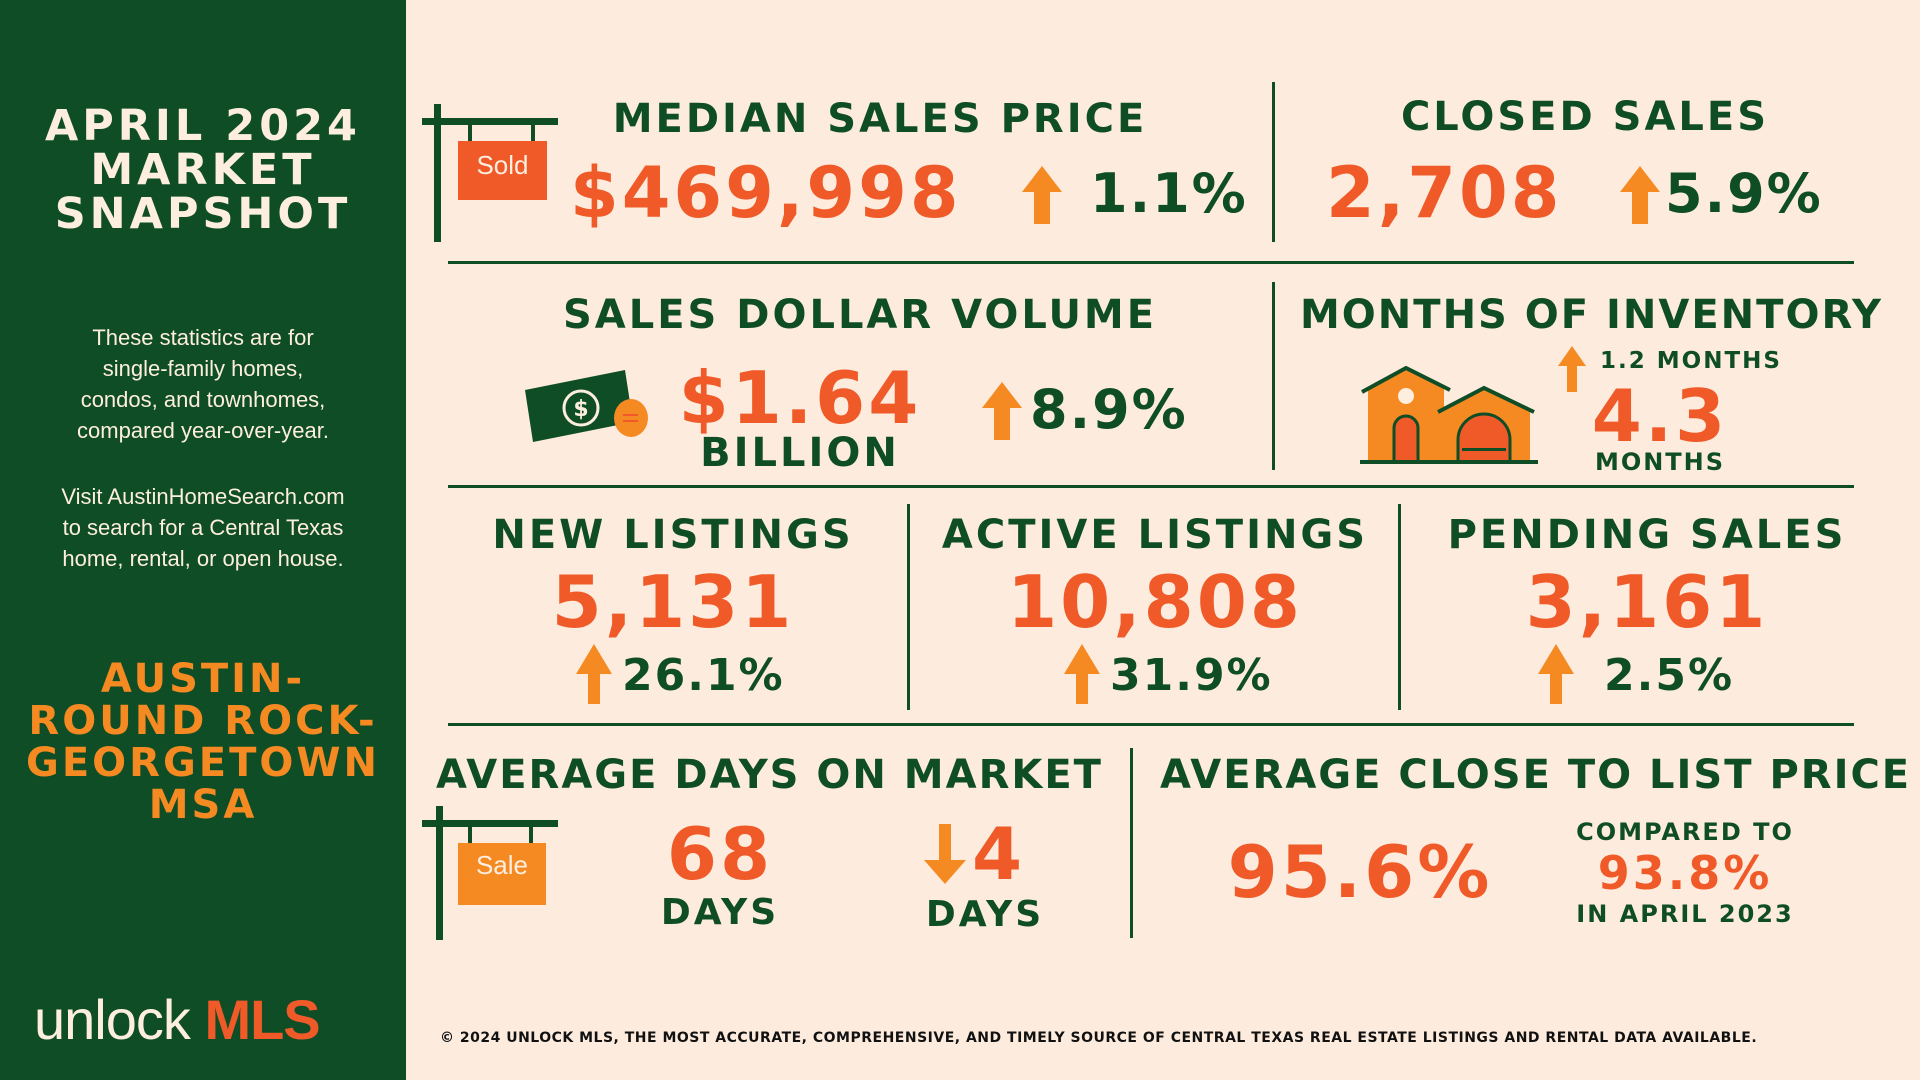 This screenshot has height=1080, width=1920. What do you see at coordinates (203, 214) in the screenshot?
I see `title-line: SNAPSHOT` at bounding box center [203, 214].